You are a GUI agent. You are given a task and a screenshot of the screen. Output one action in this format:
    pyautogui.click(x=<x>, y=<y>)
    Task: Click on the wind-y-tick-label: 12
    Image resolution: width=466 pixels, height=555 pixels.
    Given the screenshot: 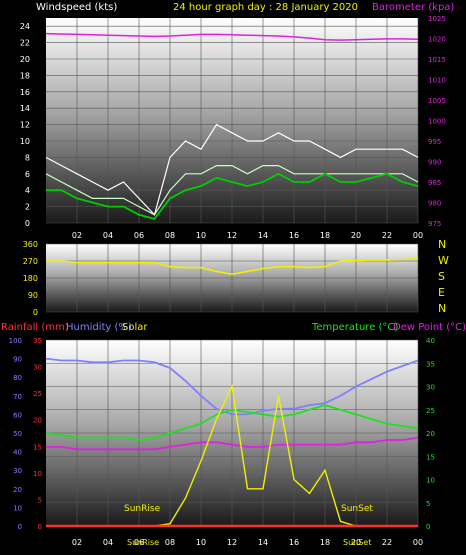 What is the action you would take?
    pyautogui.click(x=25, y=125)
    